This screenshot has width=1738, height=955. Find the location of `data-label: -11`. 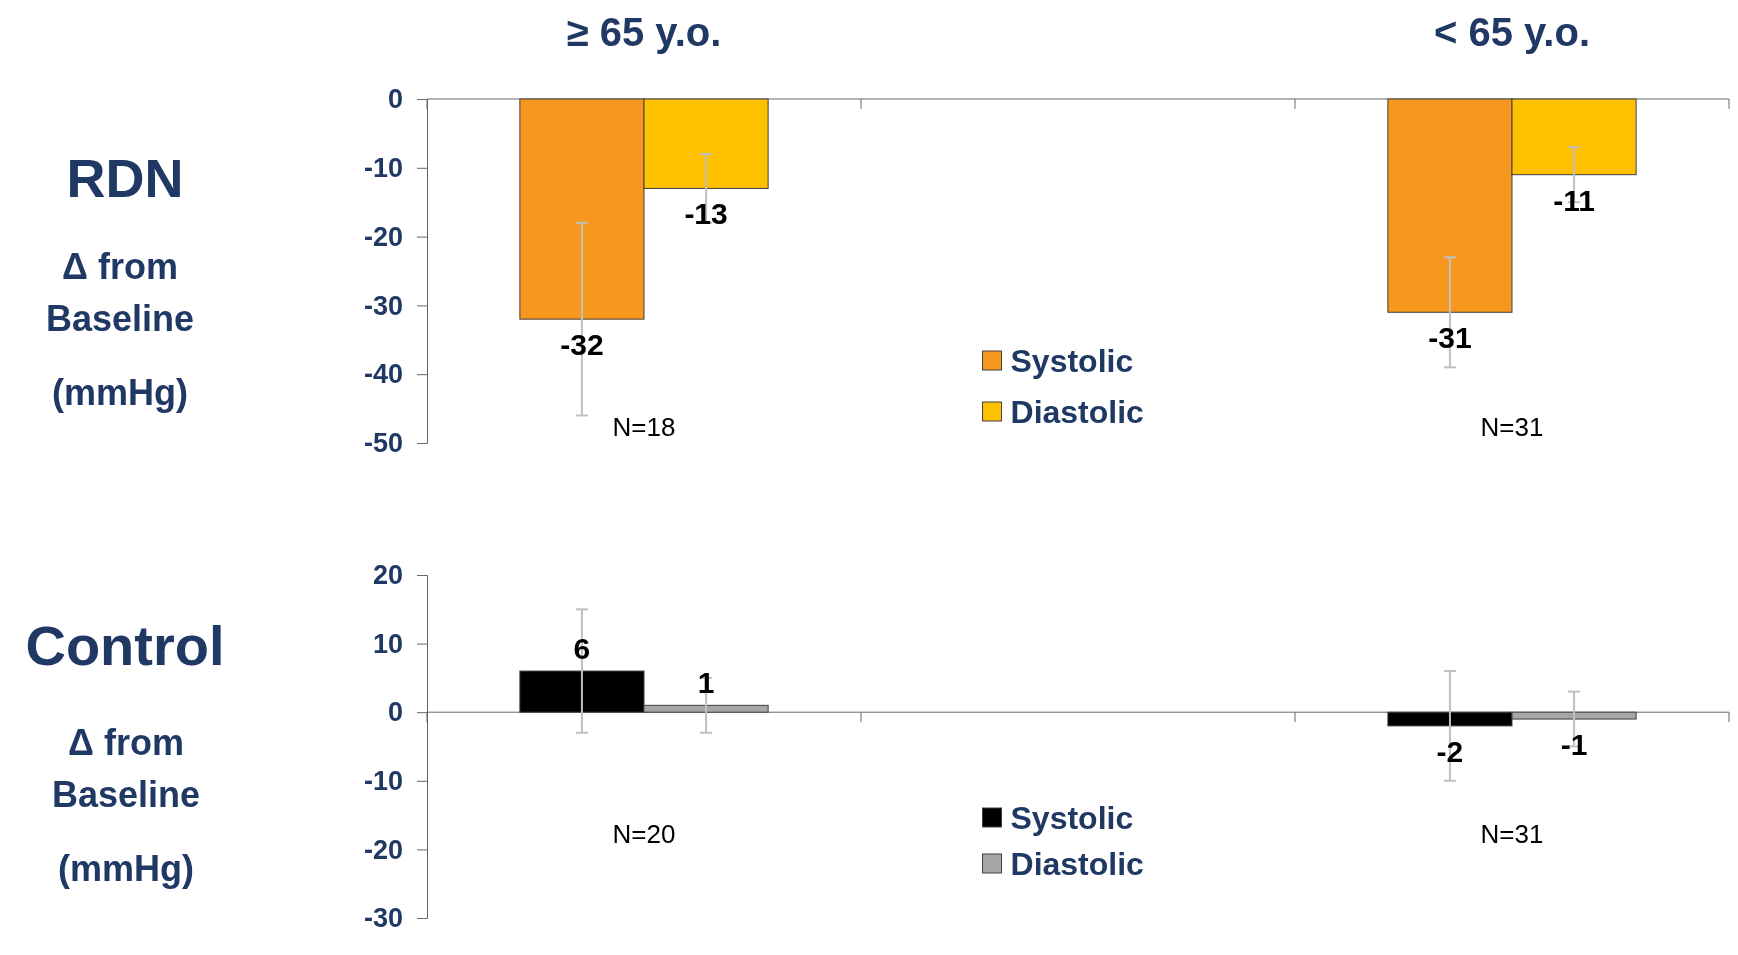

data-label: -11 is located at coordinates (1574, 200).